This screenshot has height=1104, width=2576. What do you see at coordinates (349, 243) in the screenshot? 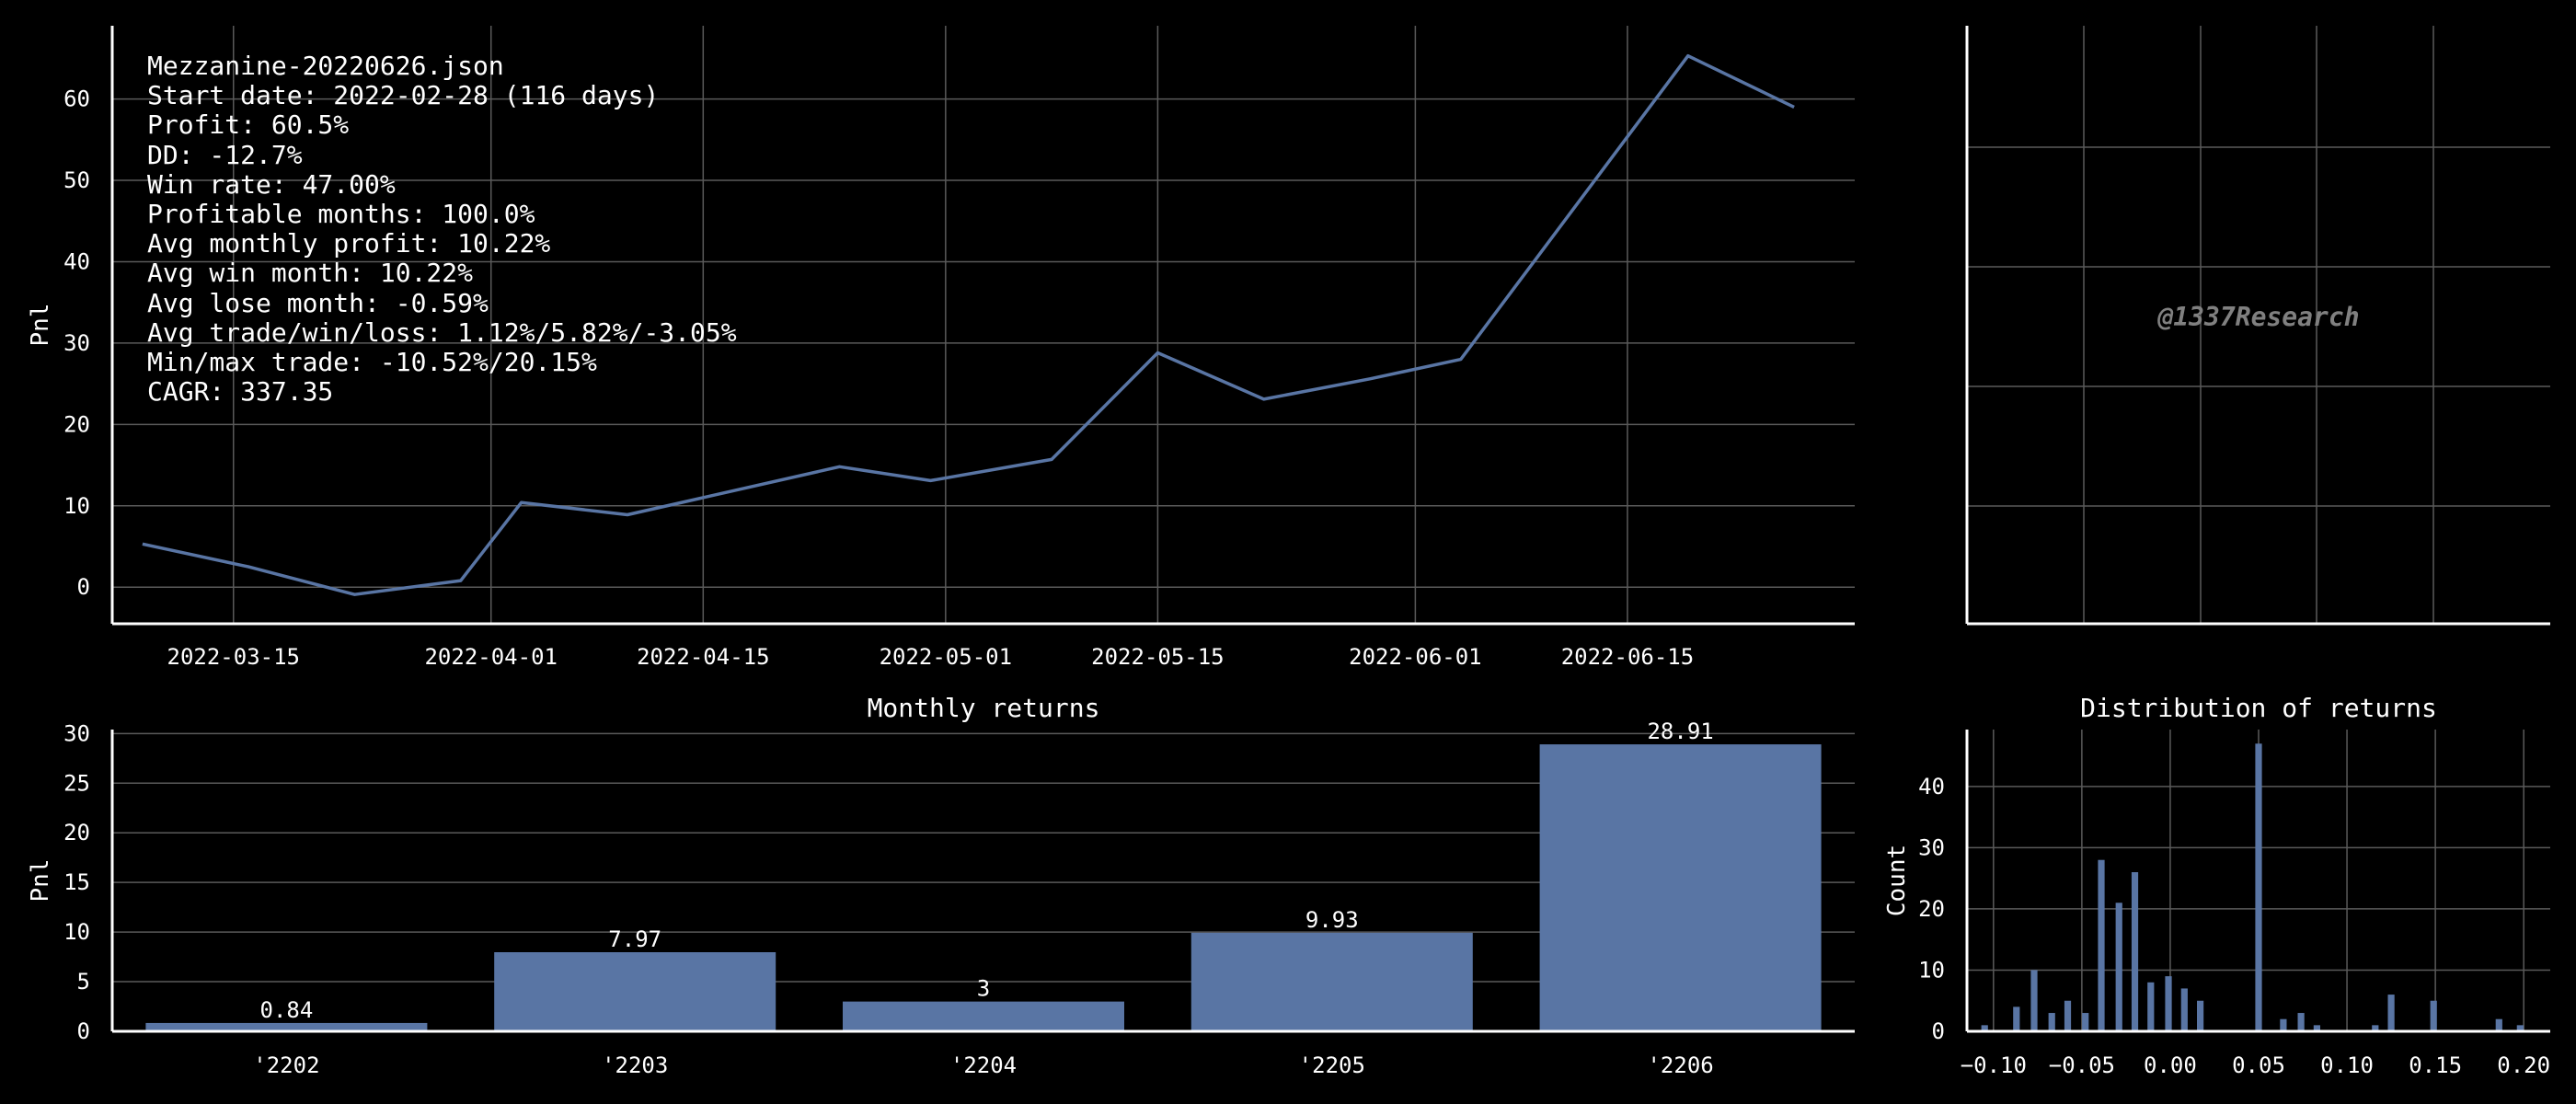
I see `stats-avg-monthly-profit: Avg monthly profit: 10.22%` at bounding box center [349, 243].